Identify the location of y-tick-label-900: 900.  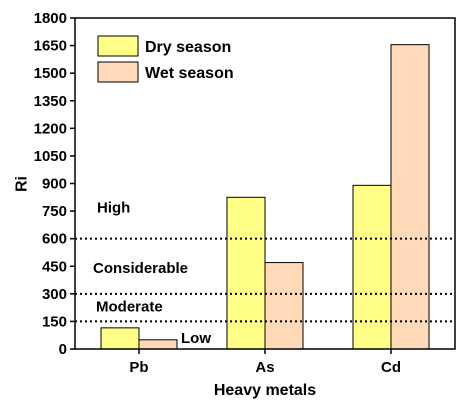
(54, 184).